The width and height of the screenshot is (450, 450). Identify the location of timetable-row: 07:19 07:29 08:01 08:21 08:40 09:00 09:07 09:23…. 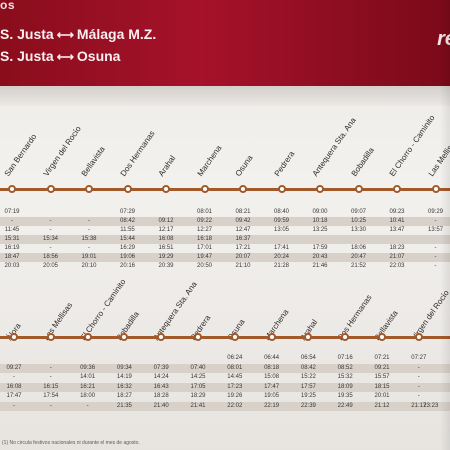
(225, 212).